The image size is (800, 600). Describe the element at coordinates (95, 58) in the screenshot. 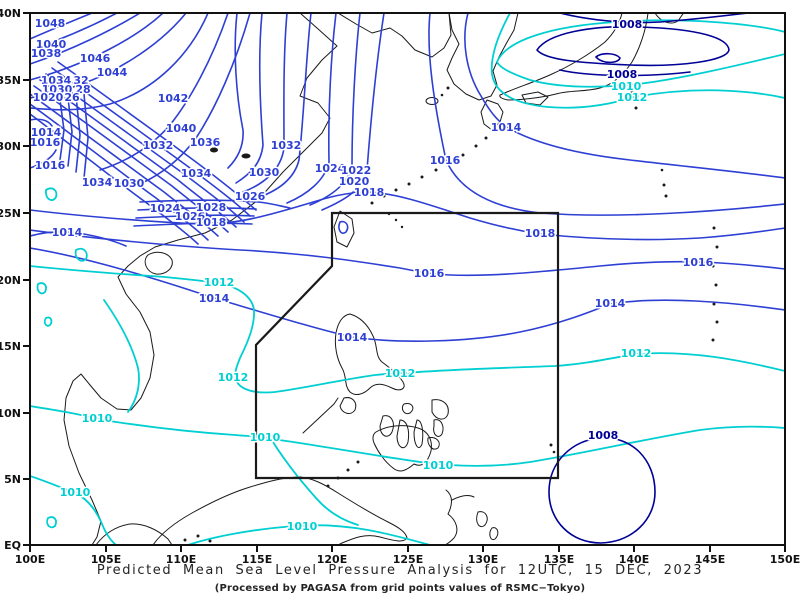

I see `contour-label: 1046` at that location.